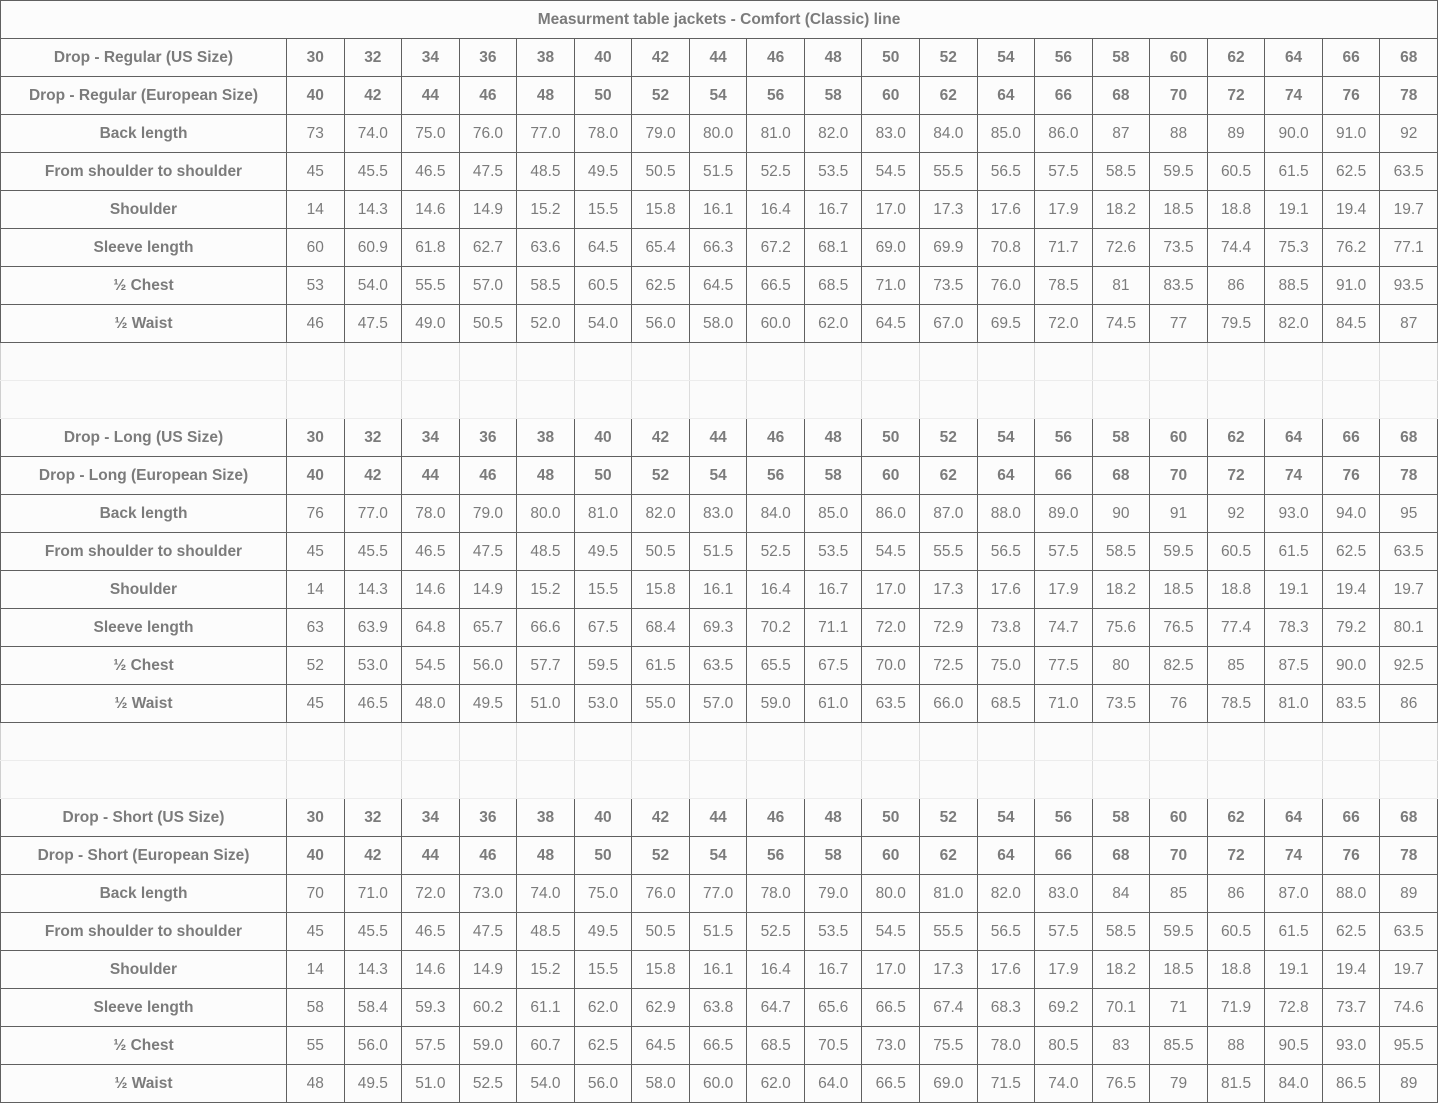 The image size is (1445, 1103). What do you see at coordinates (775, 209) in the screenshot?
I see `cell-regular-2-8: 16.4` at bounding box center [775, 209].